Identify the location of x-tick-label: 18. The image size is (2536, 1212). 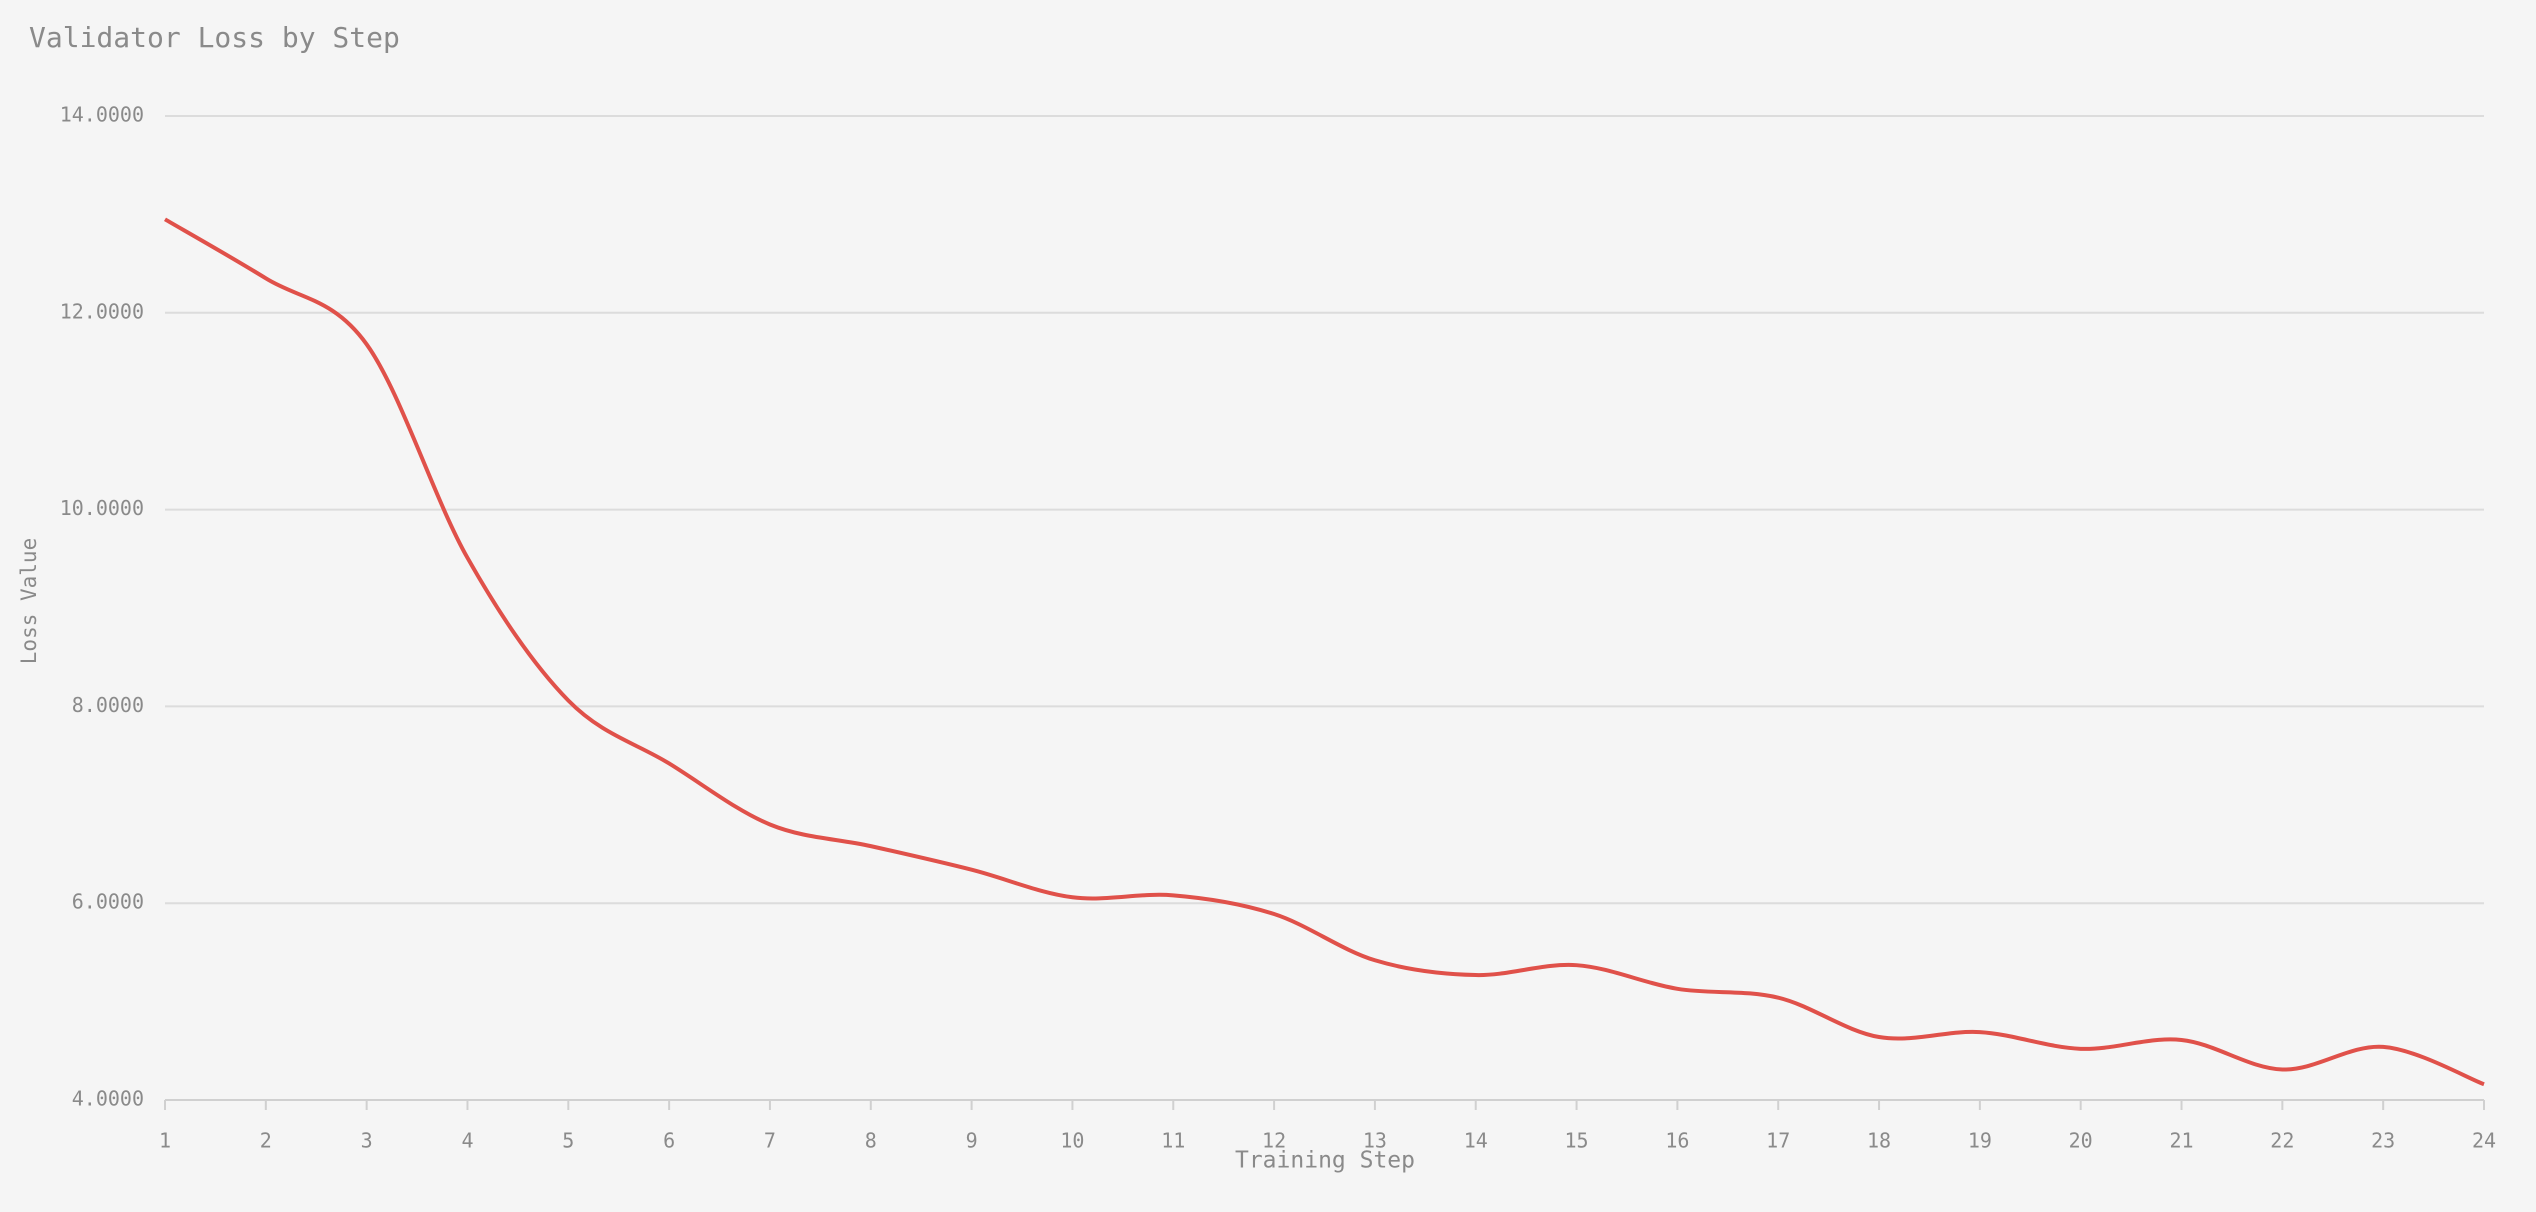
(1879, 1141).